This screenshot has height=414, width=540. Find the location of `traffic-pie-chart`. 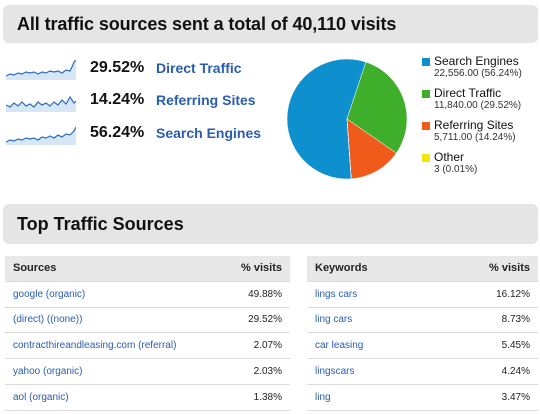

traffic-pie-chart is located at coordinates (347, 119).